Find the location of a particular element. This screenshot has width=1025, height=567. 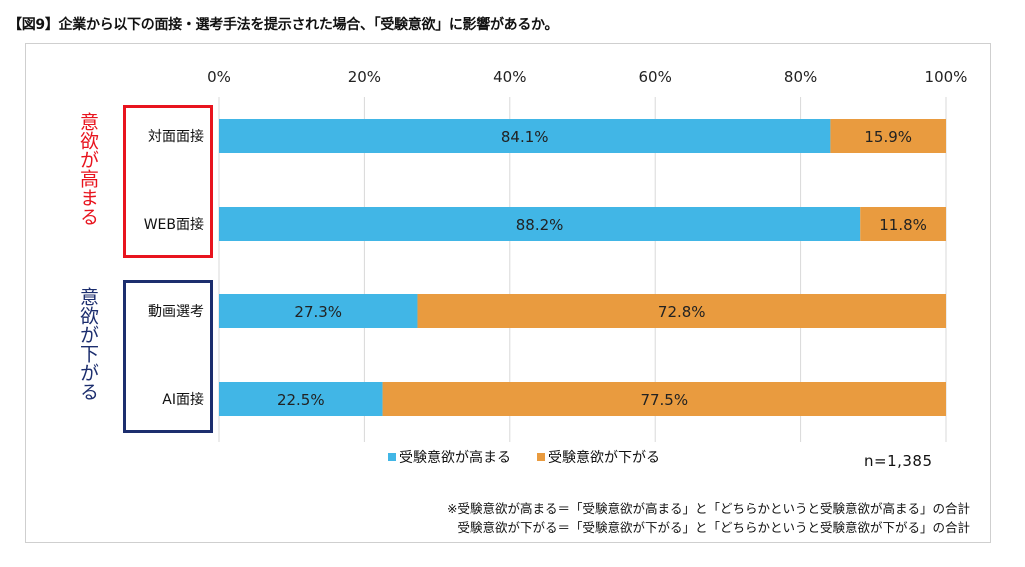

data-label: 77.5% is located at coordinates (664, 400).